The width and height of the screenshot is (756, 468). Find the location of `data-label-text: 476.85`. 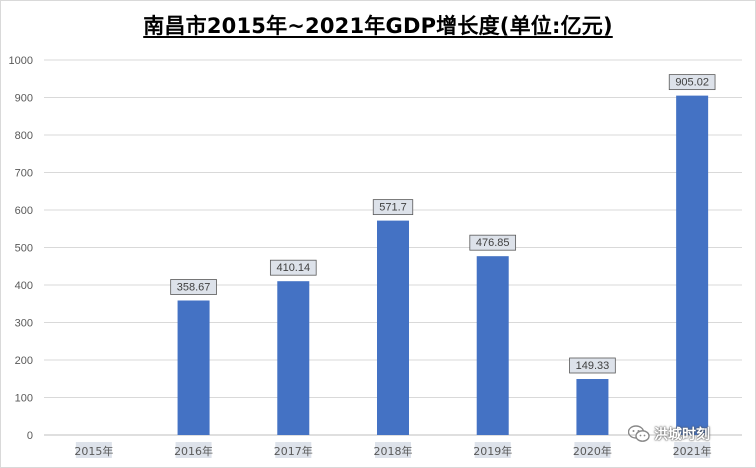

data-label-text: 476.85 is located at coordinates (493, 243).